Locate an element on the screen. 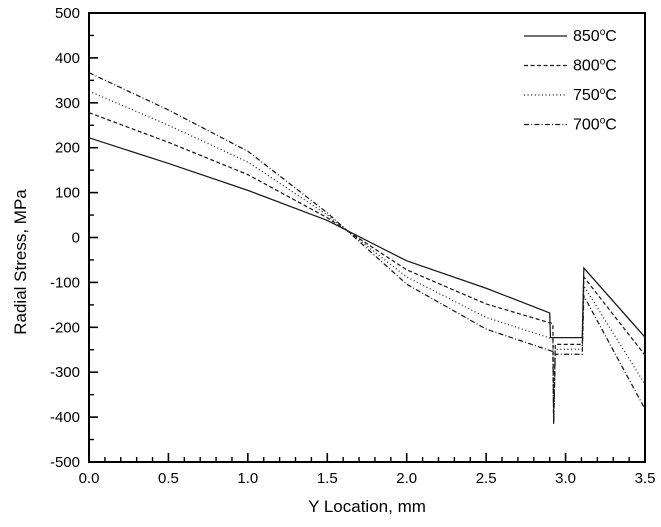 This screenshot has width=661, height=527. y-tick-label: 500 is located at coordinates (67, 13).